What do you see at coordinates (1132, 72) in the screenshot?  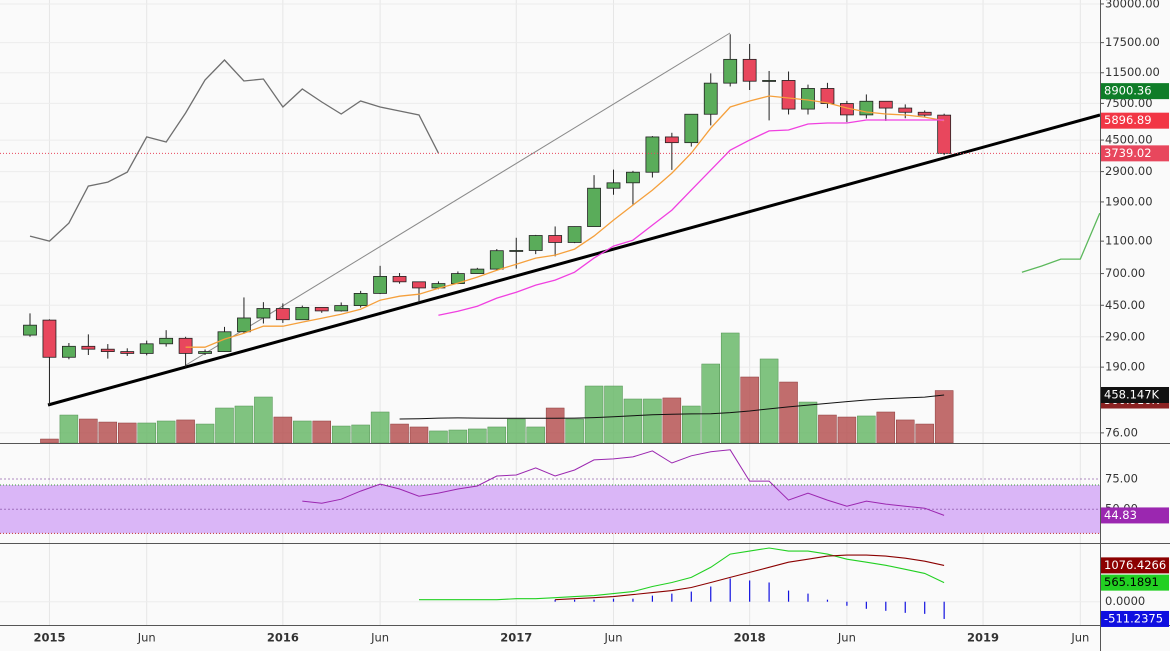 I see `y-tick-label: 11500.00` at bounding box center [1132, 72].